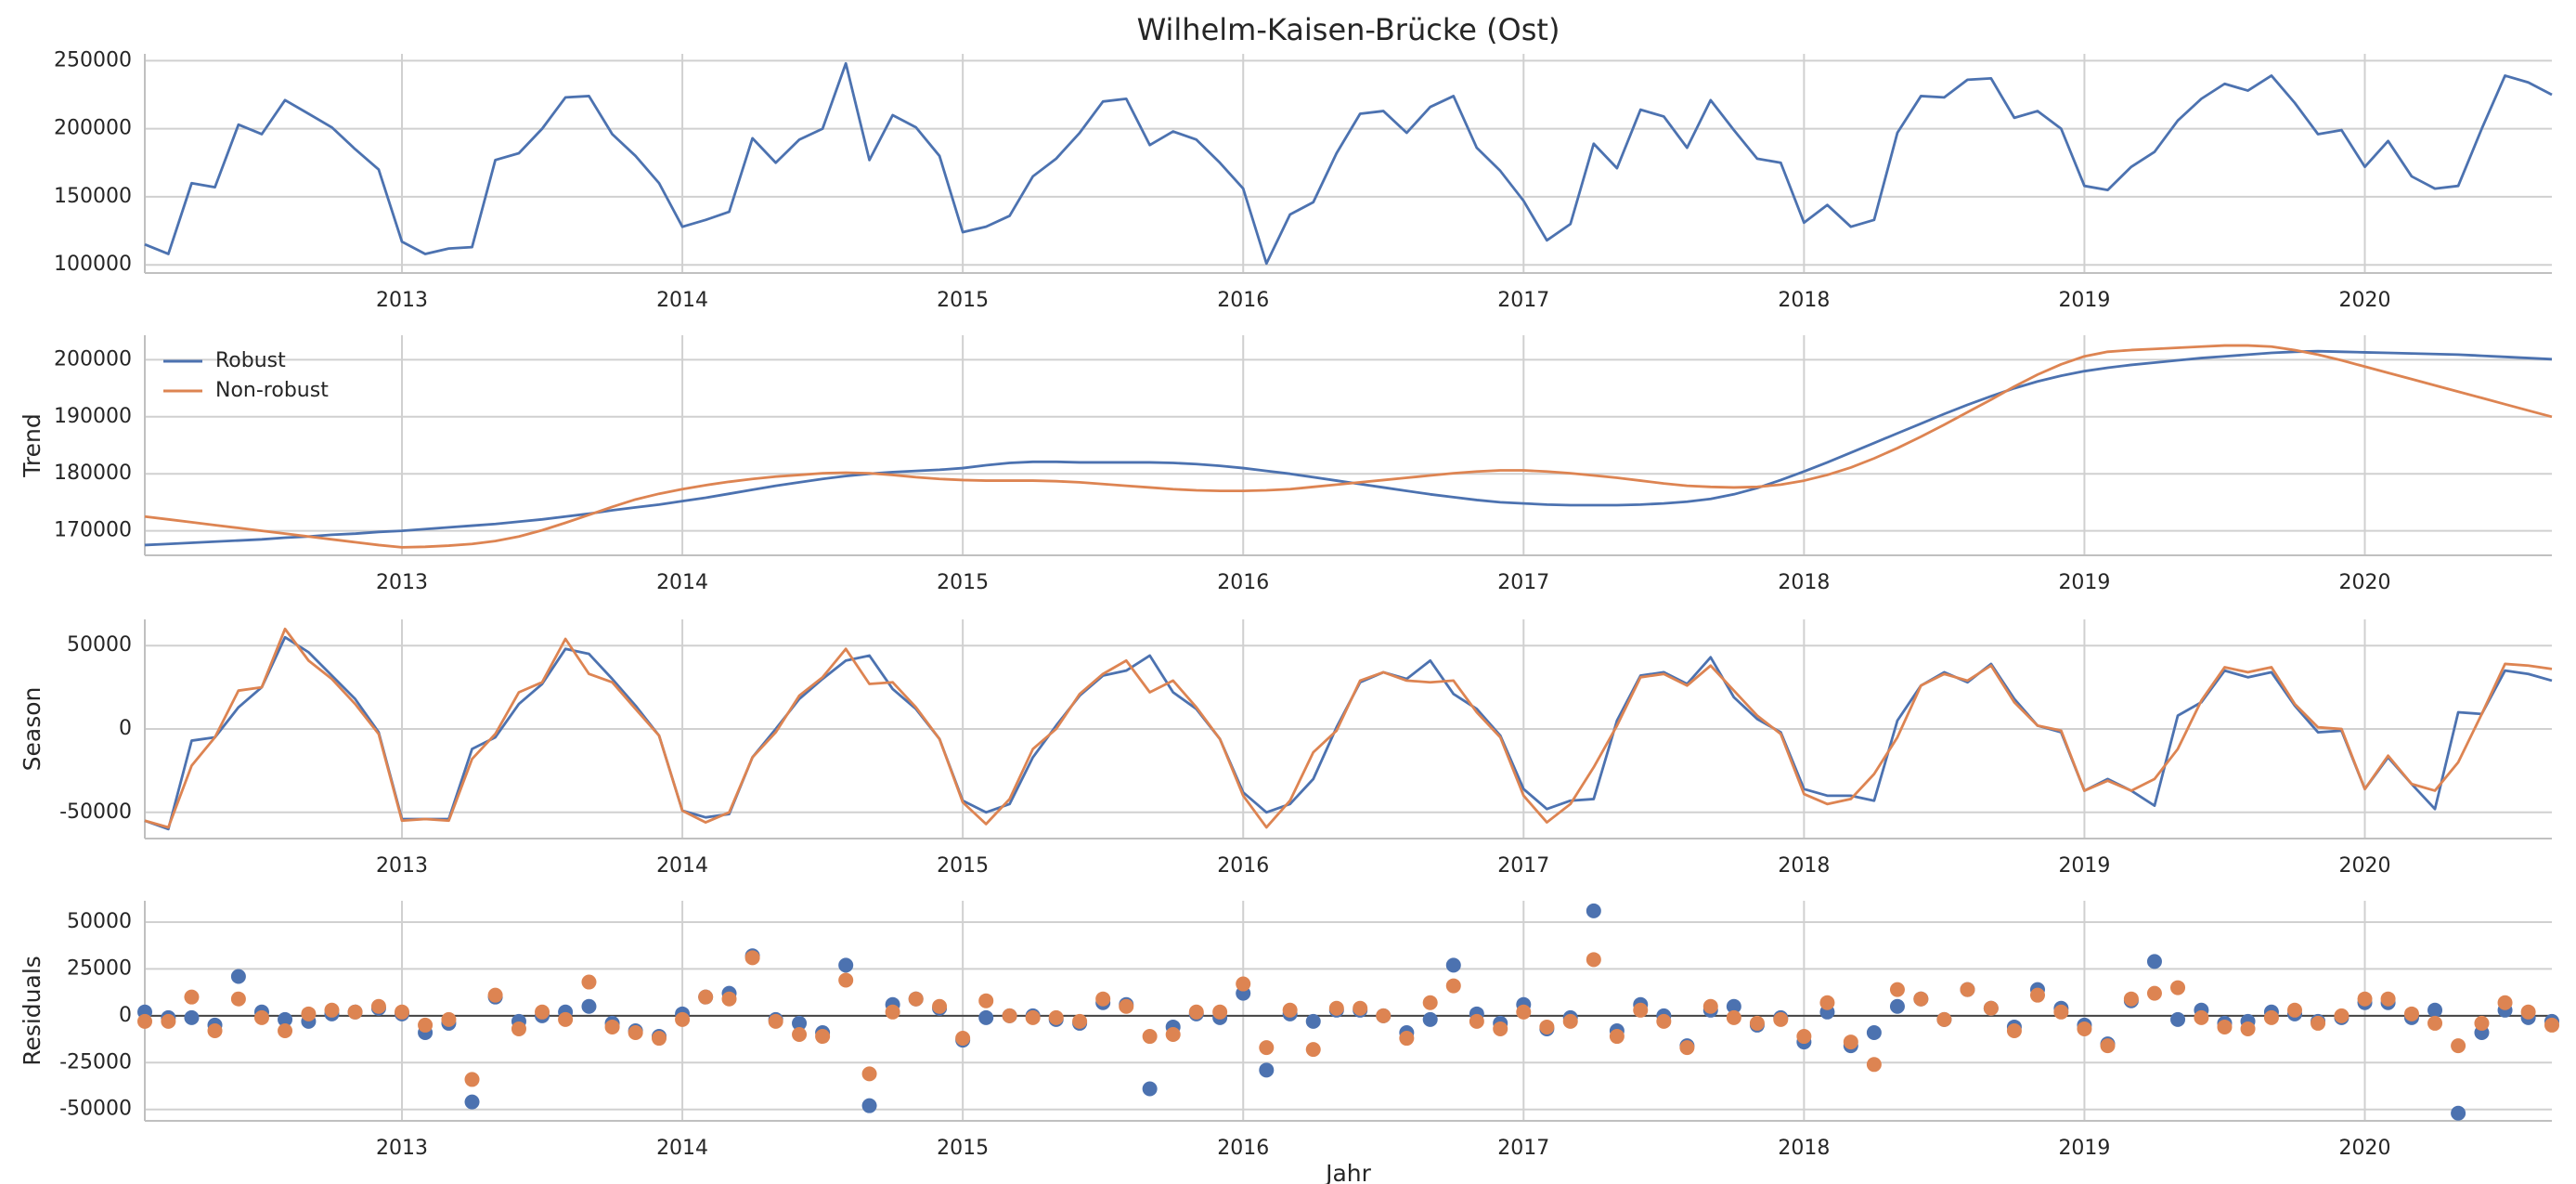 The width and height of the screenshot is (2576, 1184). What do you see at coordinates (682, 1148) in the screenshot?
I see `x-tick-label: 2014` at bounding box center [682, 1148].